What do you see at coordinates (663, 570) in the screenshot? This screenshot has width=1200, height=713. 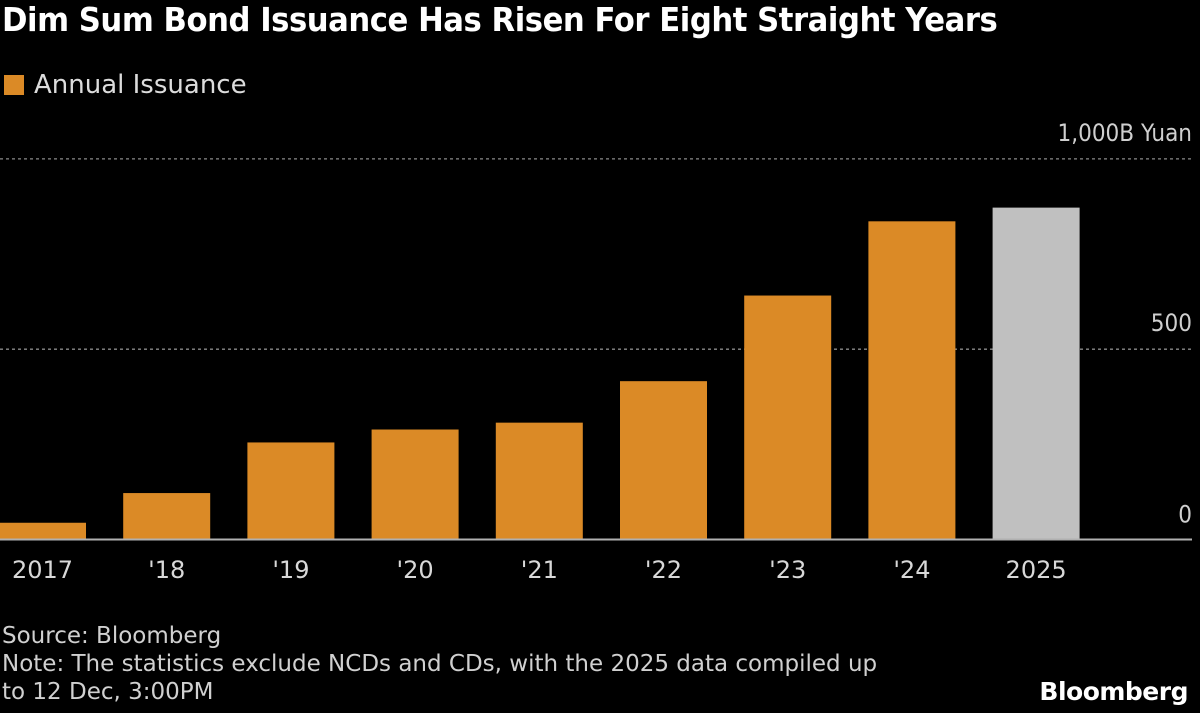 I see `x-tick-label: '22` at bounding box center [663, 570].